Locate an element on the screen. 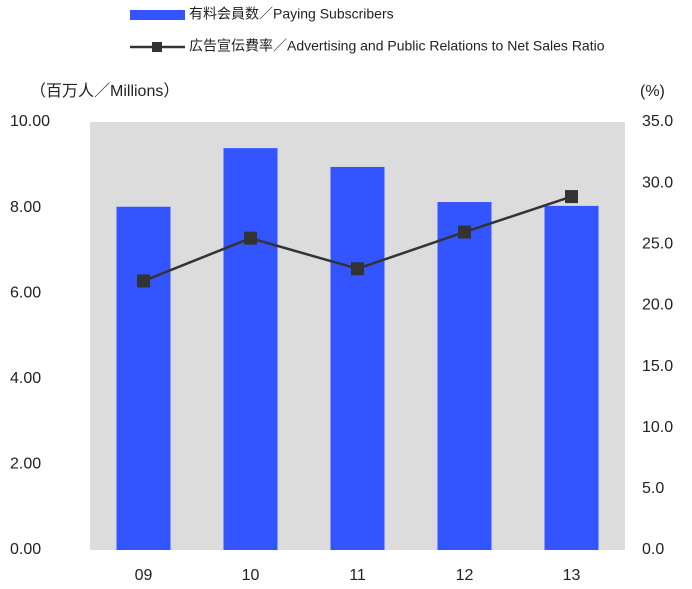 The width and height of the screenshot is (692, 589). y2-tick-label: 10.0 is located at coordinates (657, 427).